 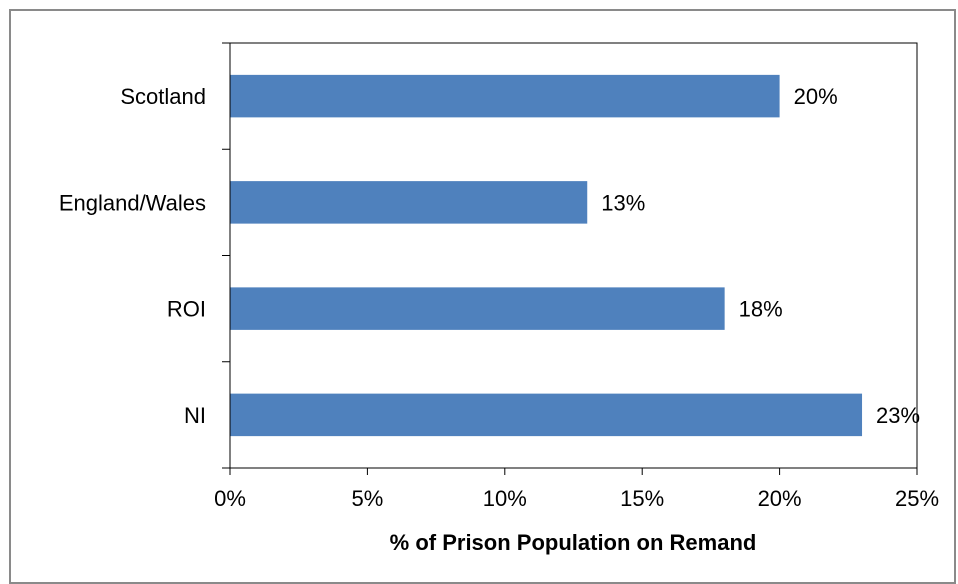 What do you see at coordinates (132, 202) in the screenshot?
I see `category-label: England/Wales` at bounding box center [132, 202].